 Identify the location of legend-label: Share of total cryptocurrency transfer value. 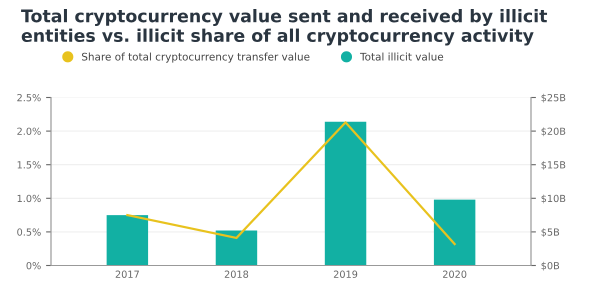
(196, 57).